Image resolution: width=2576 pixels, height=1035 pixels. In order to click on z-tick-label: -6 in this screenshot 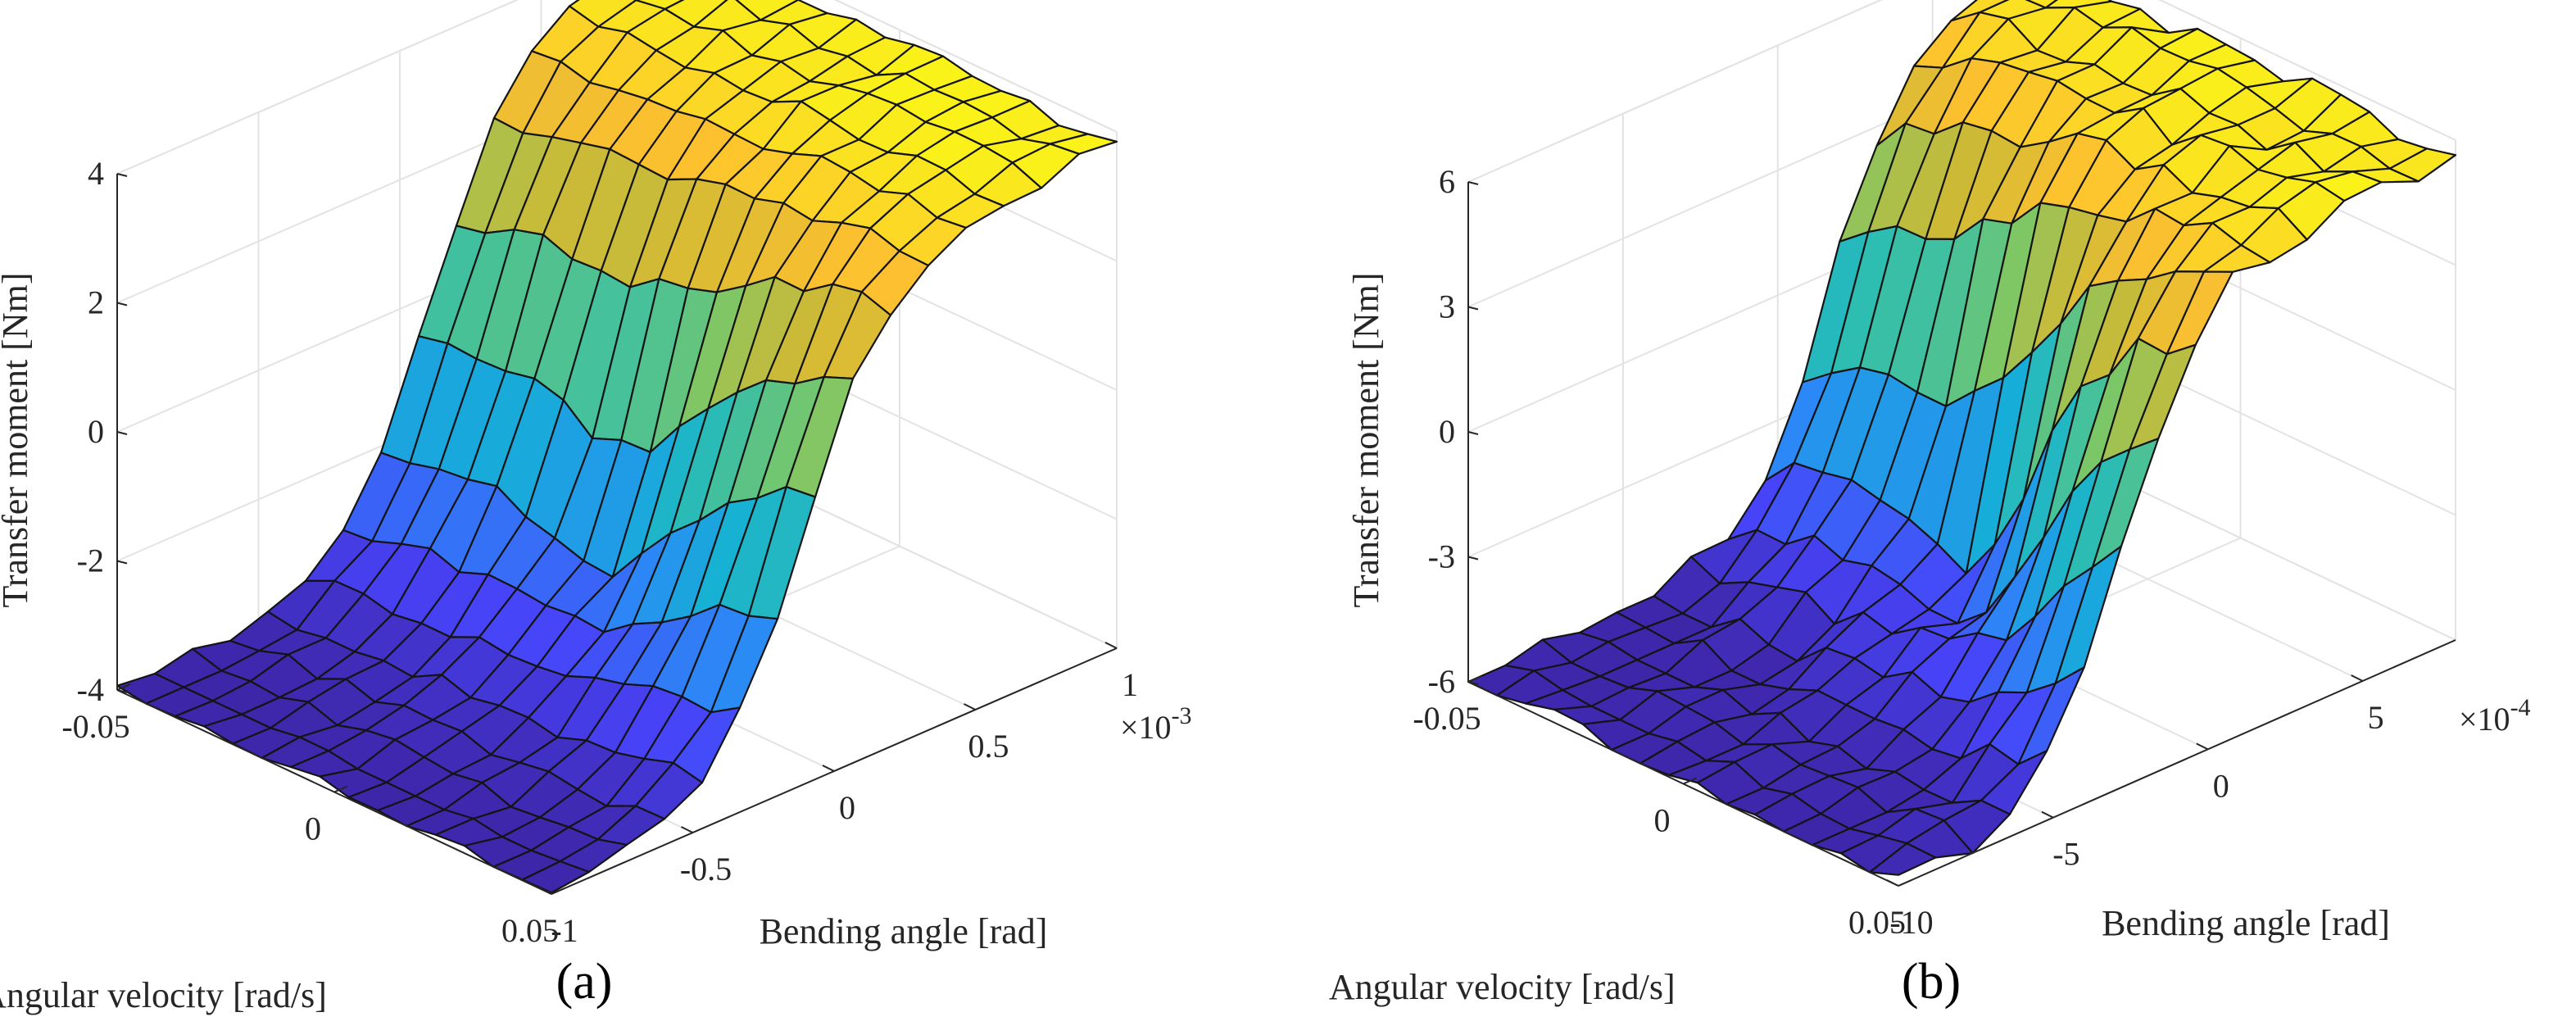, I will do `click(1441, 681)`.